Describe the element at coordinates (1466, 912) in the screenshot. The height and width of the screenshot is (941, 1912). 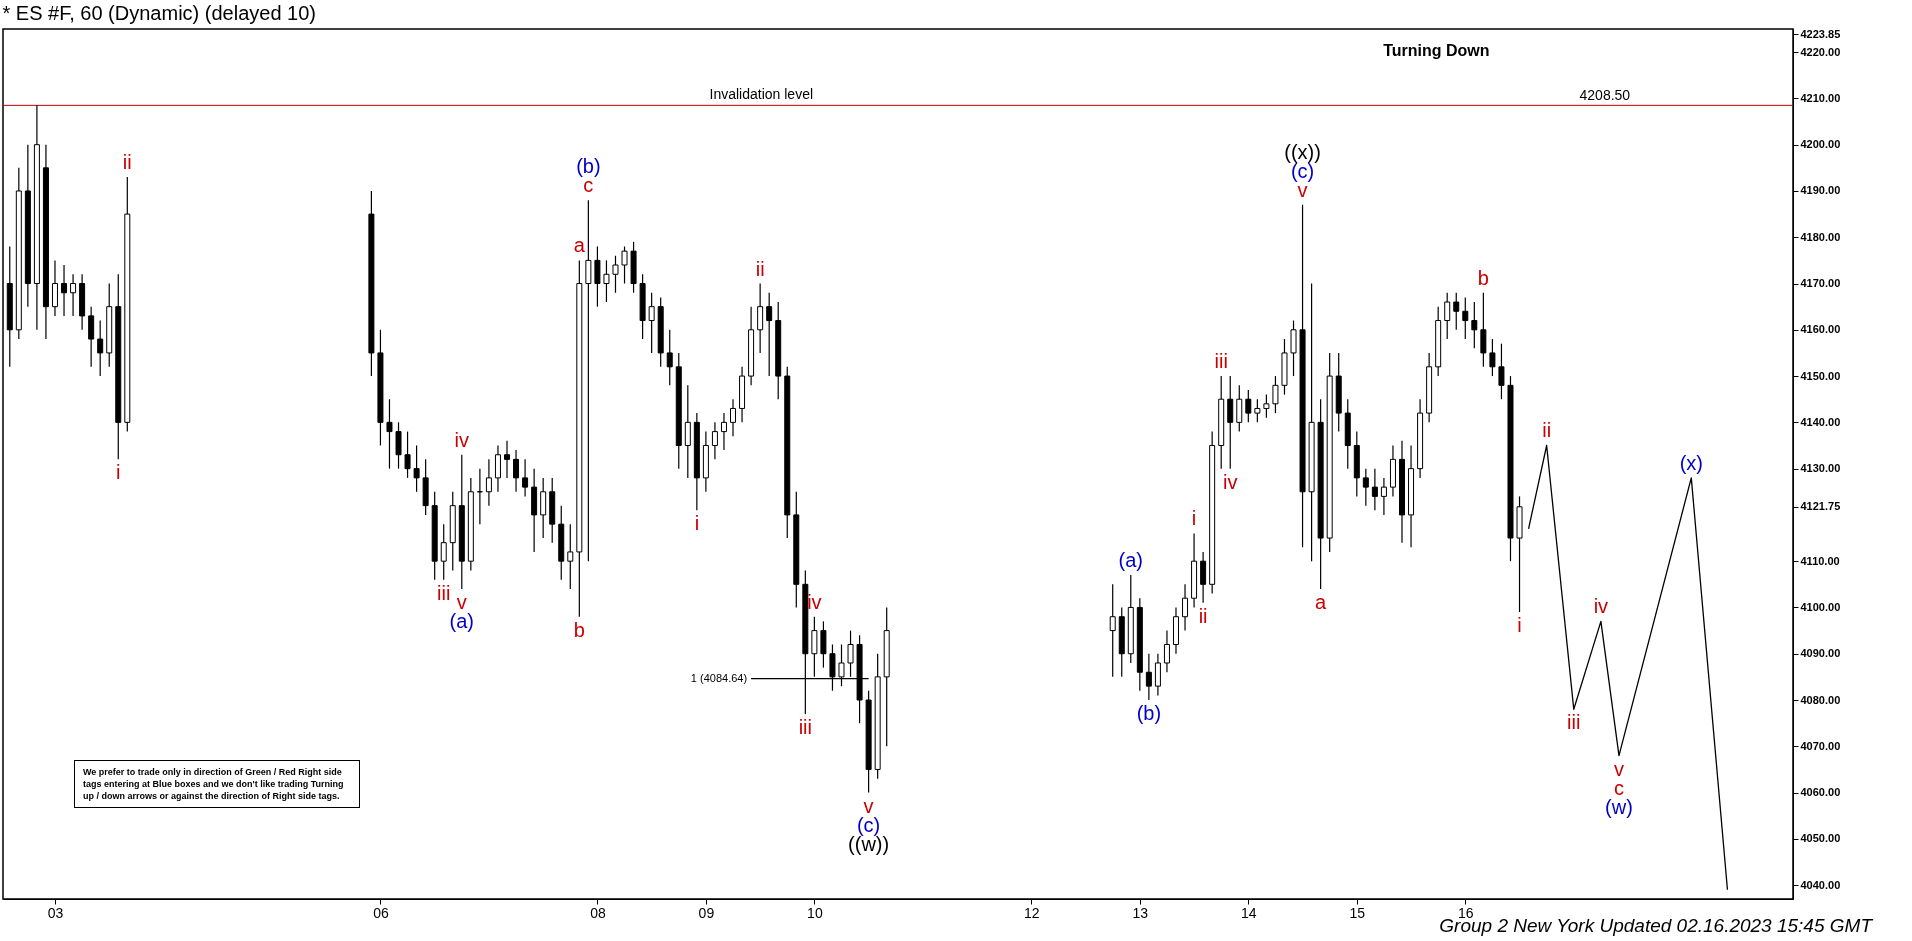
I see `x-tick-label: 16` at that location.